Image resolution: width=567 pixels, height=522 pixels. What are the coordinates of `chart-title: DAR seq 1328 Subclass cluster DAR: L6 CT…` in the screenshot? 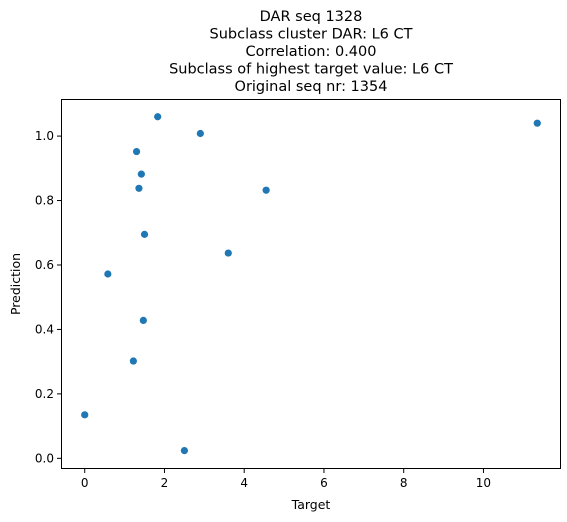 It's located at (311, 52).